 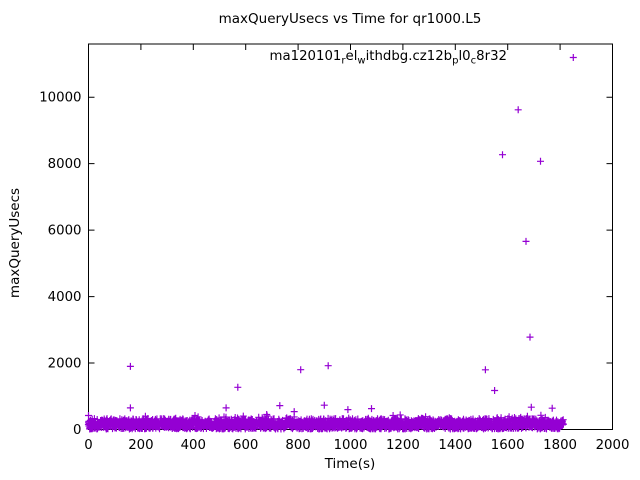 I want to click on legend-text-subscript: c, so click(x=473, y=61).